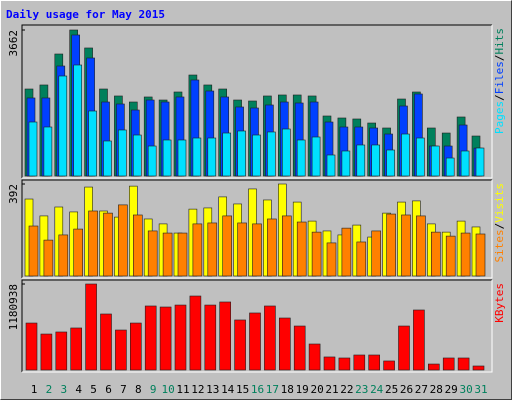  Describe the element at coordinates (212, 389) in the screenshot. I see `x-tick-label: 13` at that location.